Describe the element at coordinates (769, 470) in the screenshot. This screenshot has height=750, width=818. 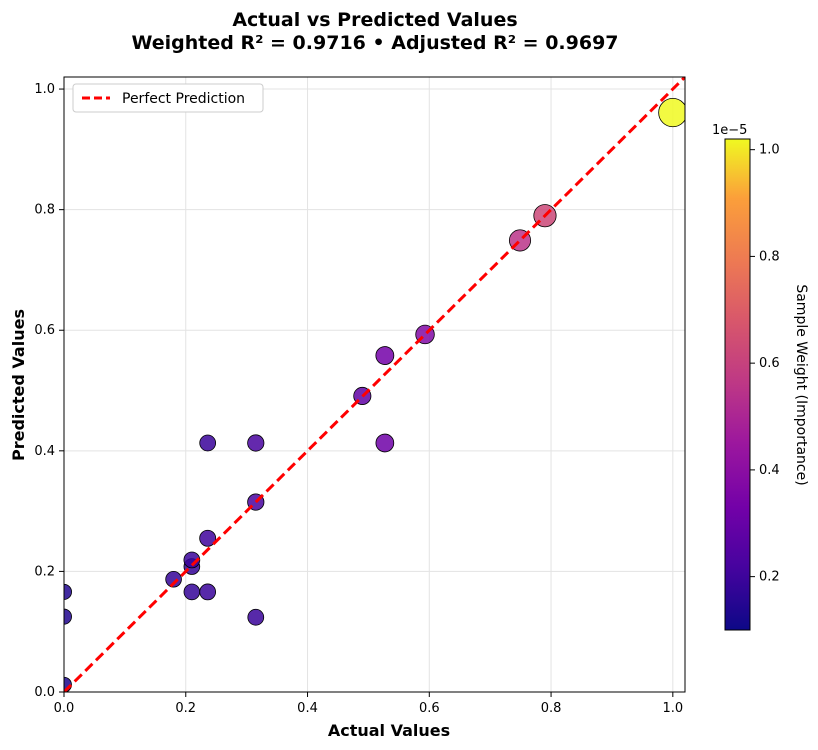
I see `colorbar-tick-label: 0.4` at that location.